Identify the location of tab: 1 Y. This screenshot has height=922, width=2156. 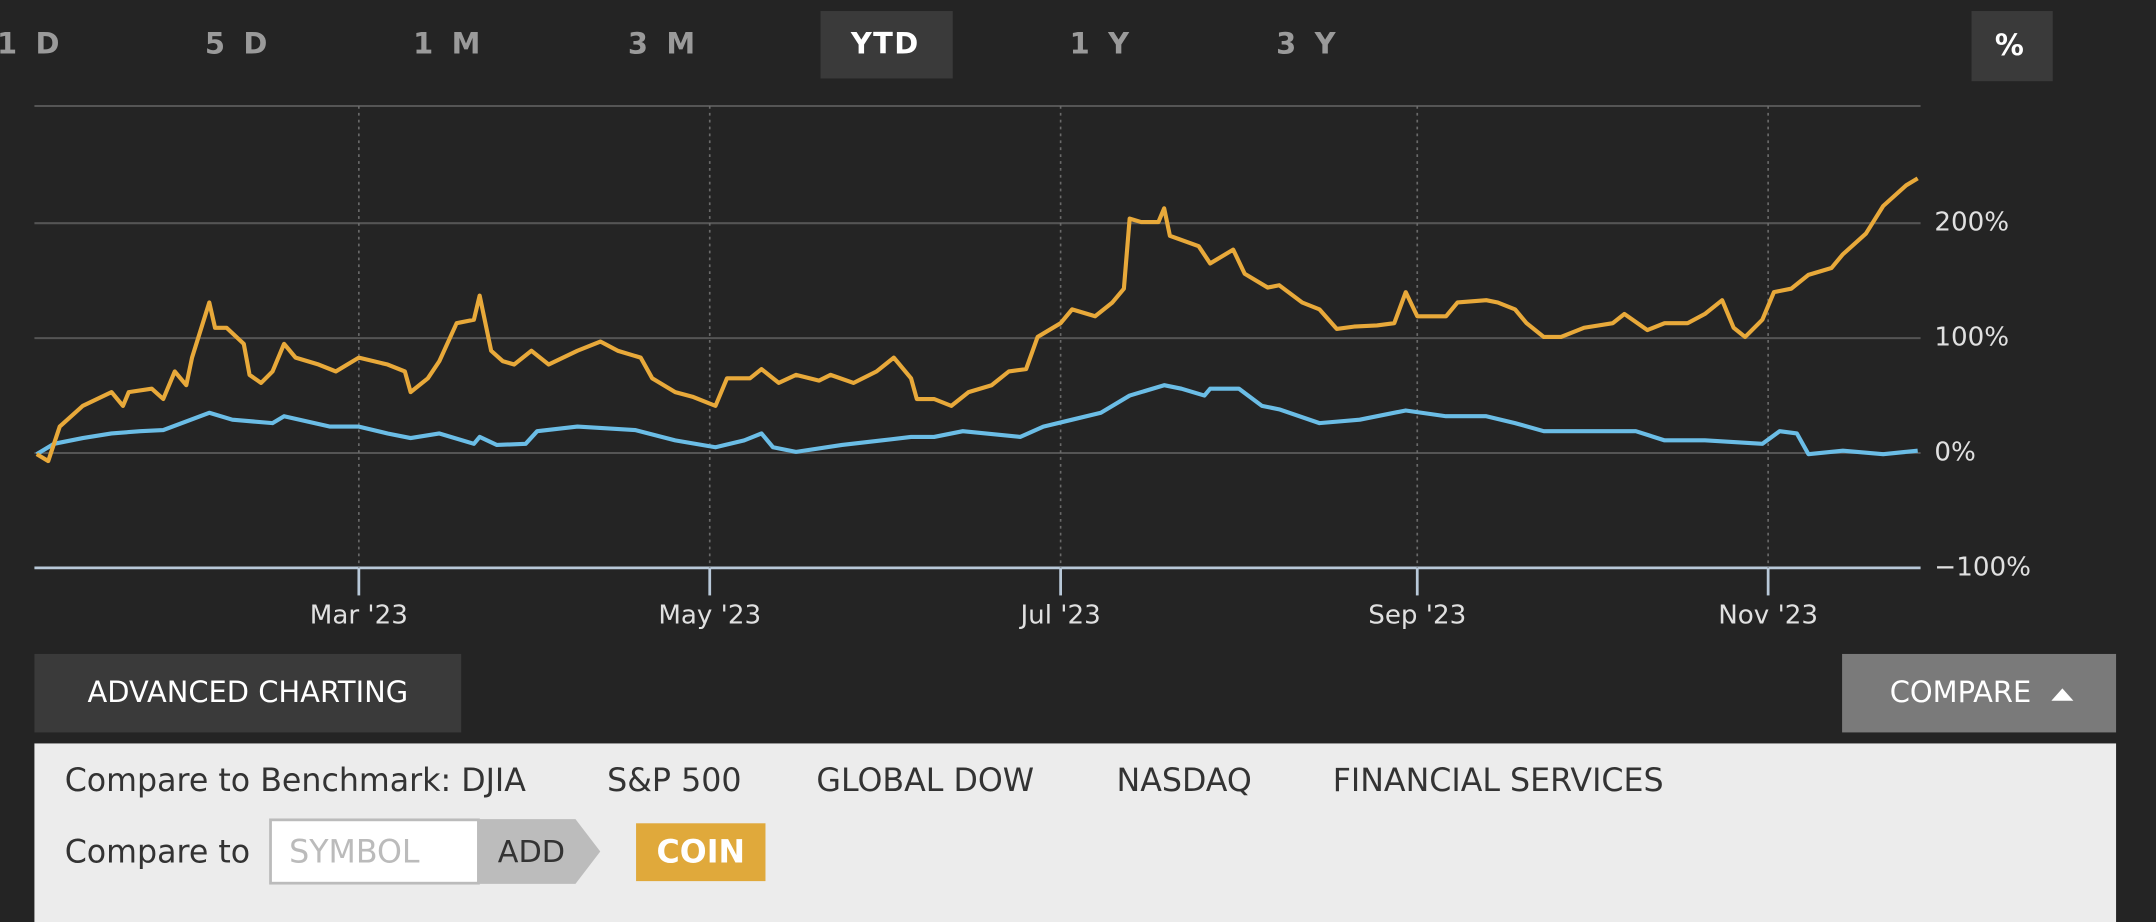
(1102, 43).